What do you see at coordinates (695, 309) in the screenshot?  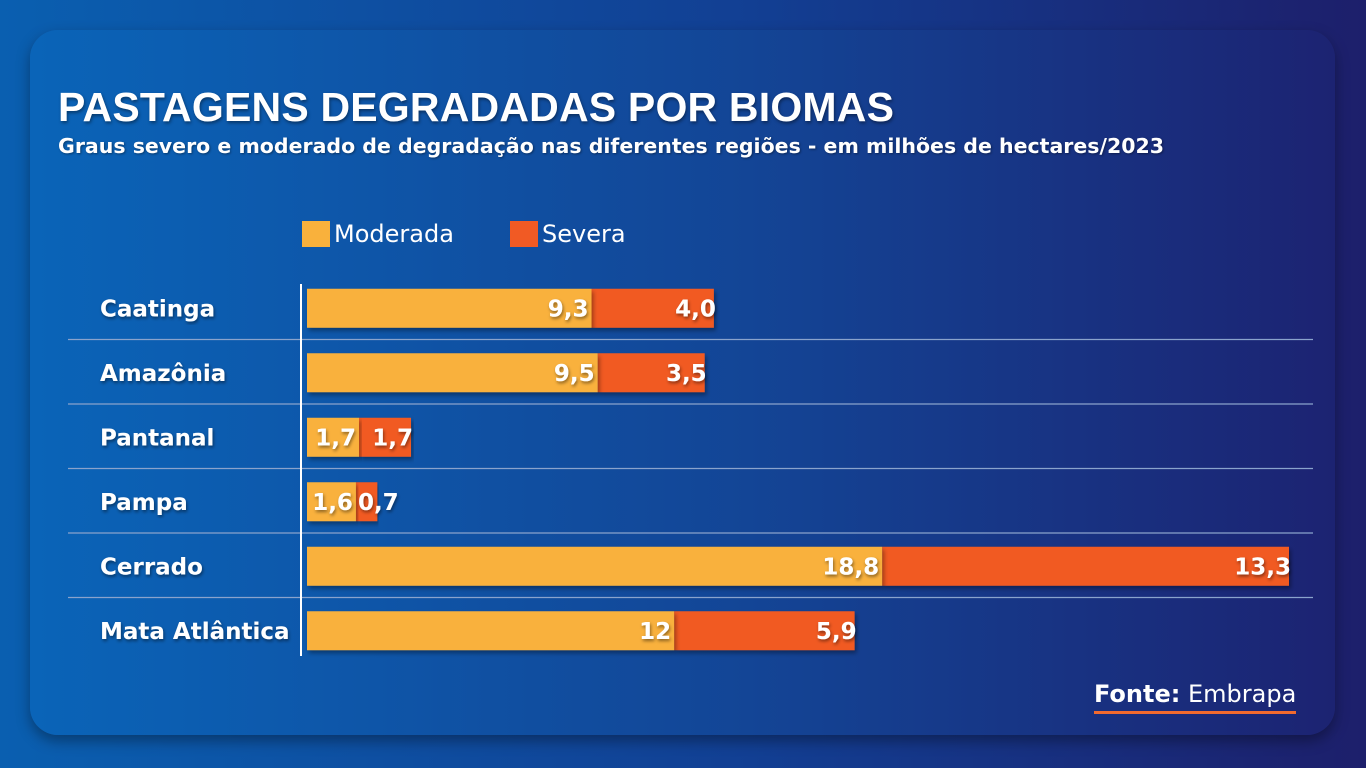 I see `value-label-severa-0: 4,0` at bounding box center [695, 309].